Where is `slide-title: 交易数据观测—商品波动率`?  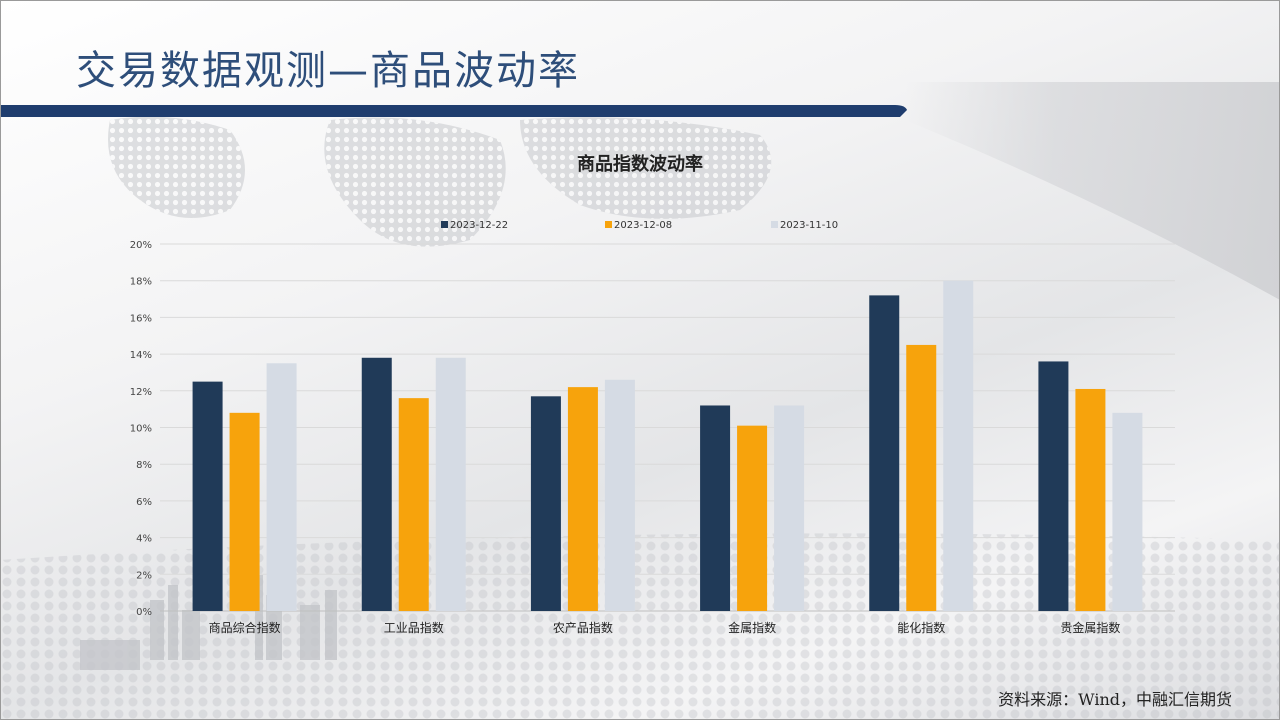
slide-title: 交易数据观测—商品波动率 is located at coordinates (328, 71).